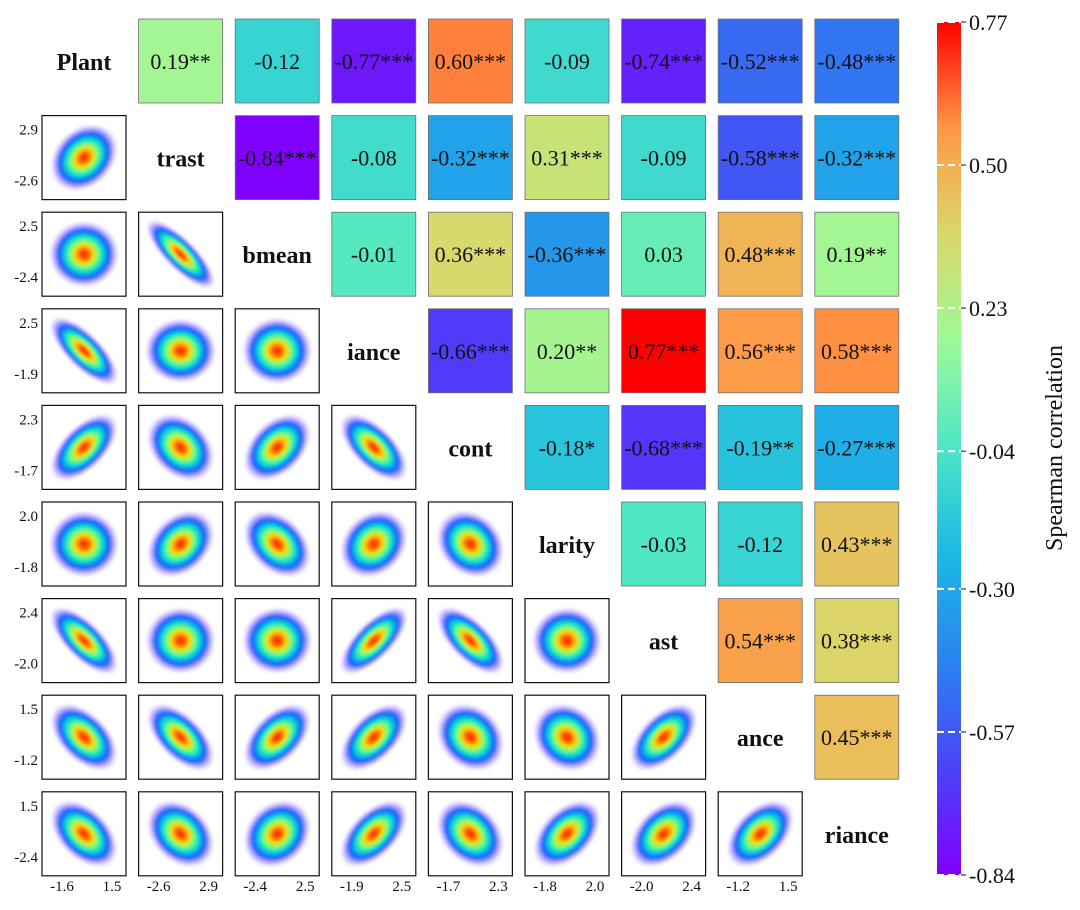 This screenshot has height=910, width=1080. I want to click on colorbar-tick-label-1: 0.50, so click(988, 165).